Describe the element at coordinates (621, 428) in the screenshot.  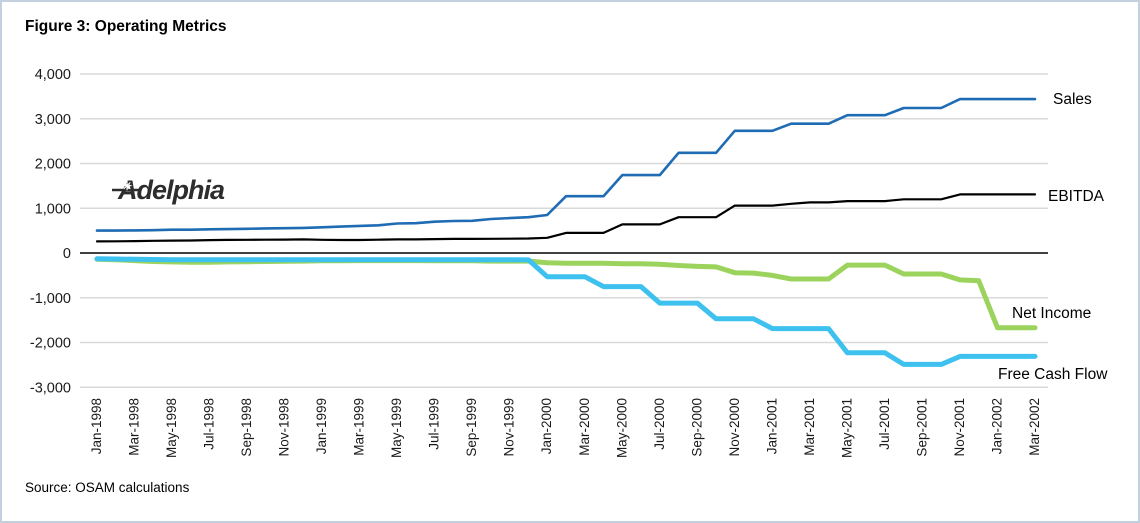
I see `x-axis-tick-label: May-2000` at that location.